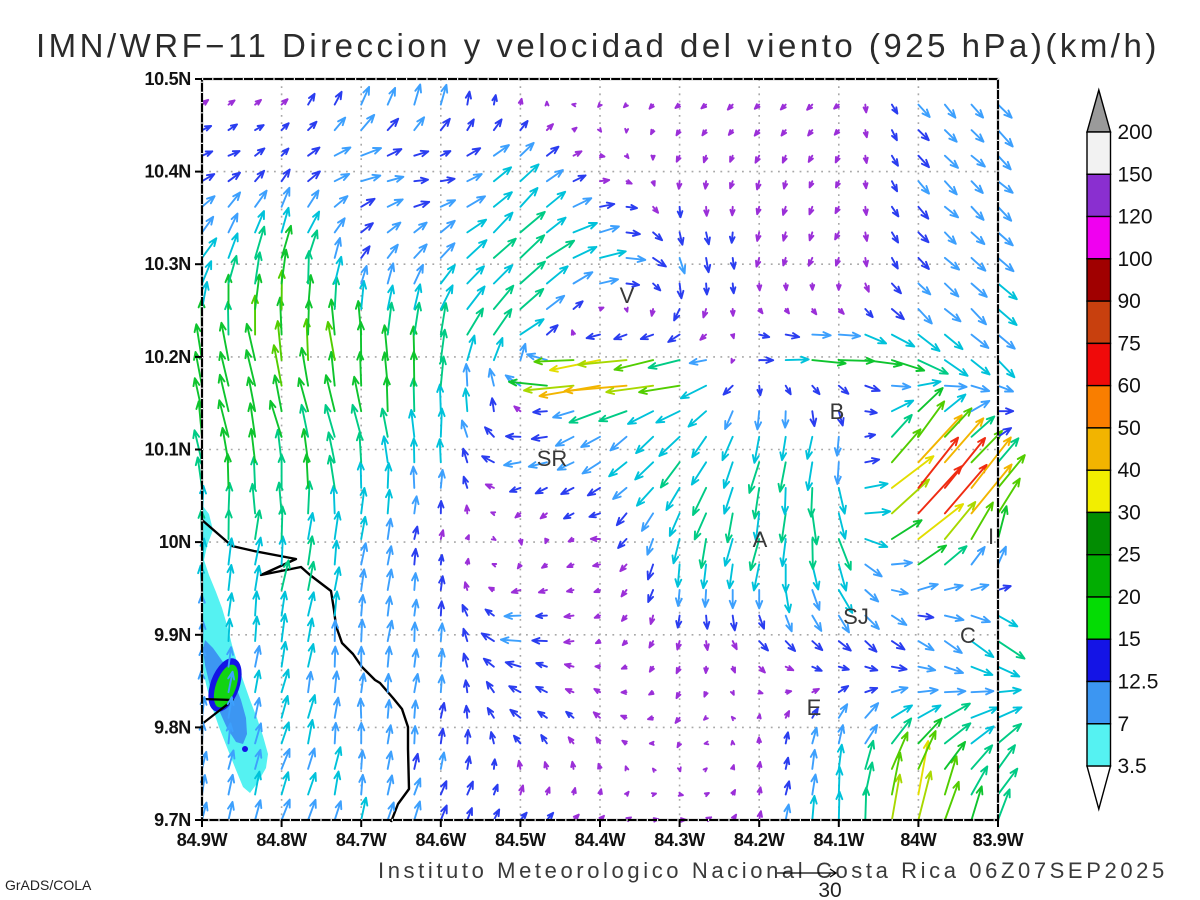 The height and width of the screenshot is (900, 1200). I want to click on svg-text: 150, so click(1135, 174).